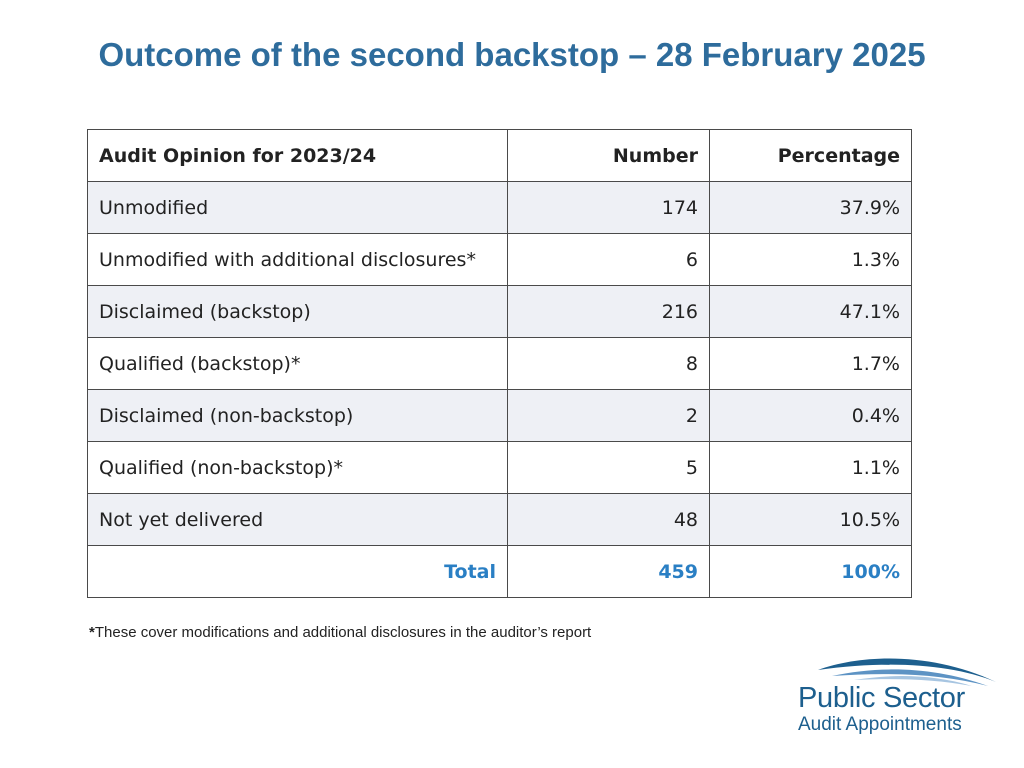 The width and height of the screenshot is (1024, 768). What do you see at coordinates (907, 672) in the screenshot?
I see `wave-swoosh-icon` at bounding box center [907, 672].